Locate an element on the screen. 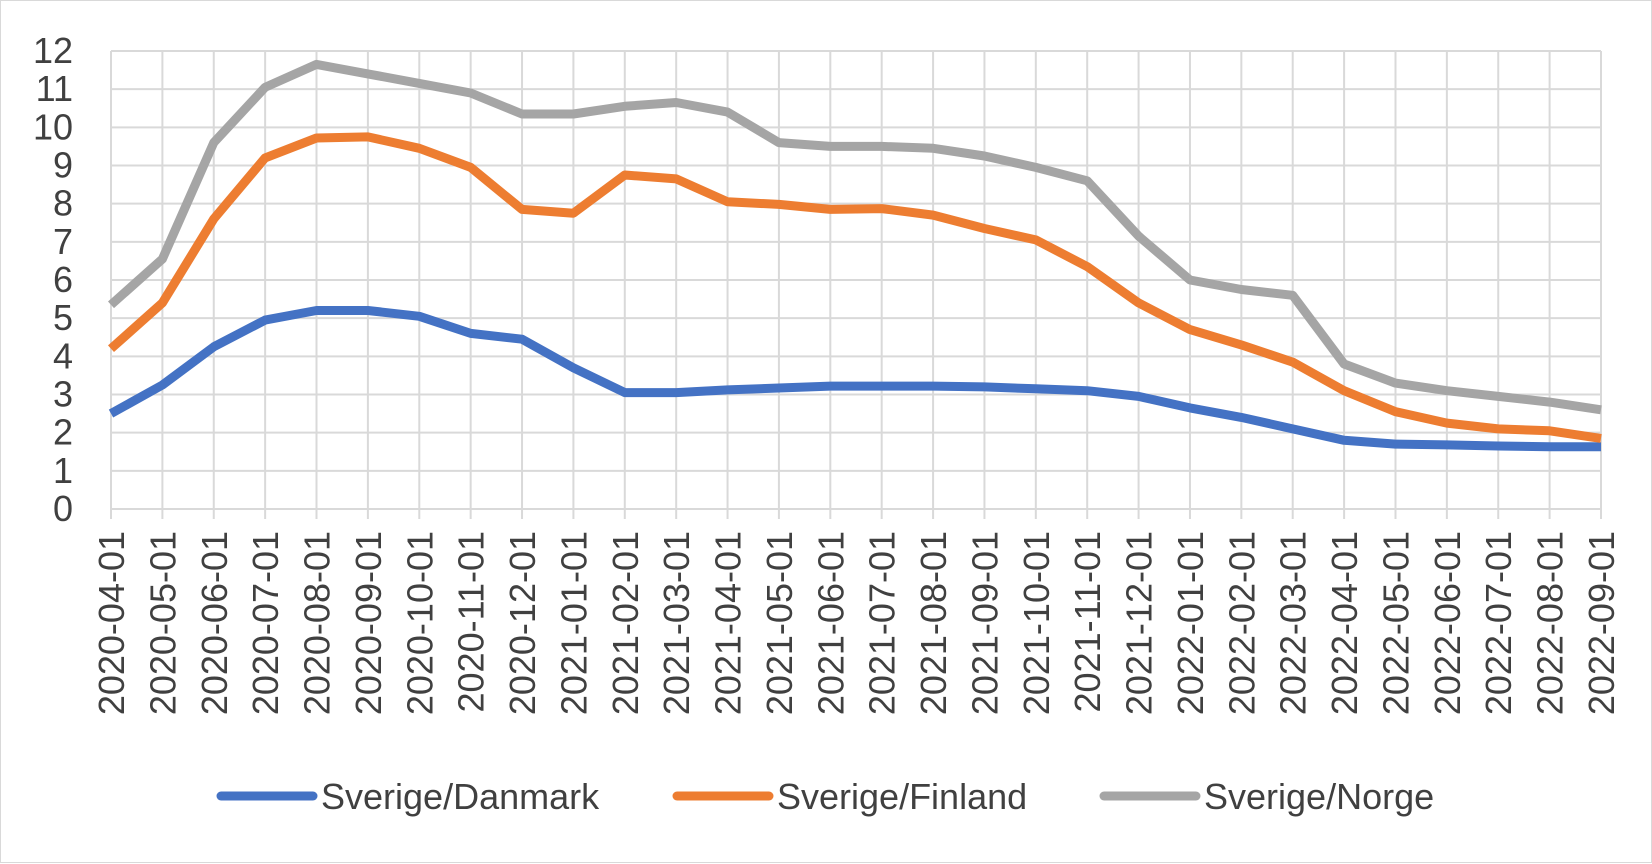 This screenshot has height=864, width=1652. legend-label: Sverige/Finland is located at coordinates (902, 796).